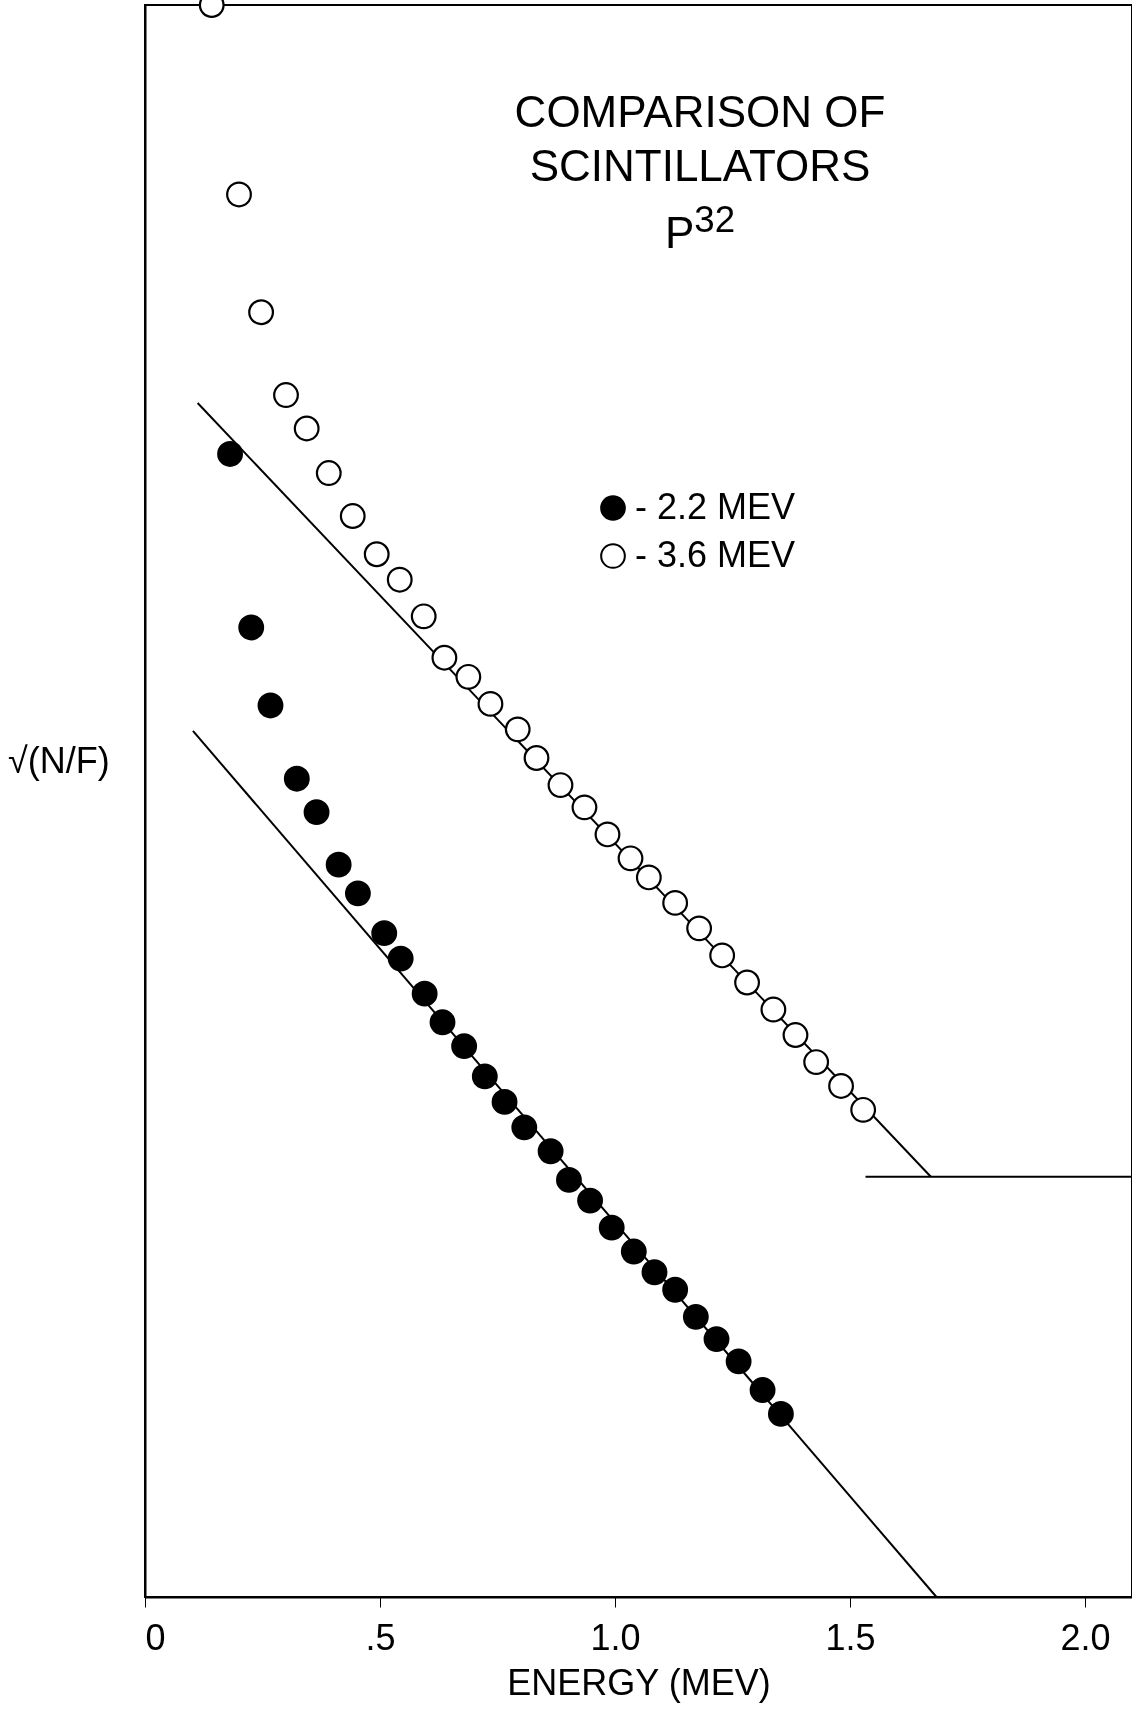 Image resolution: width=1132 pixels, height=1715 pixels. I want to click on x-tick-label: 1.0, so click(615, 1637).